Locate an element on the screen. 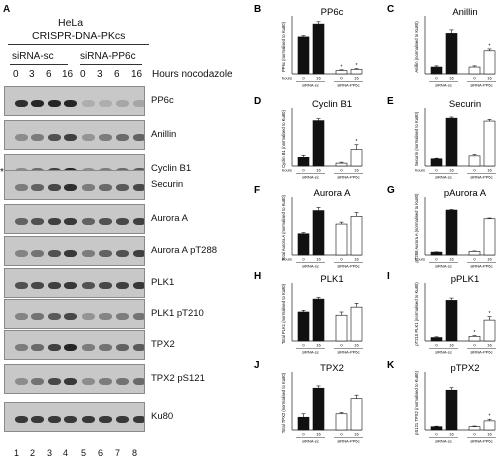 This screenshot has height=460, width=499. panel-letter: E is located at coordinates (390, 101).